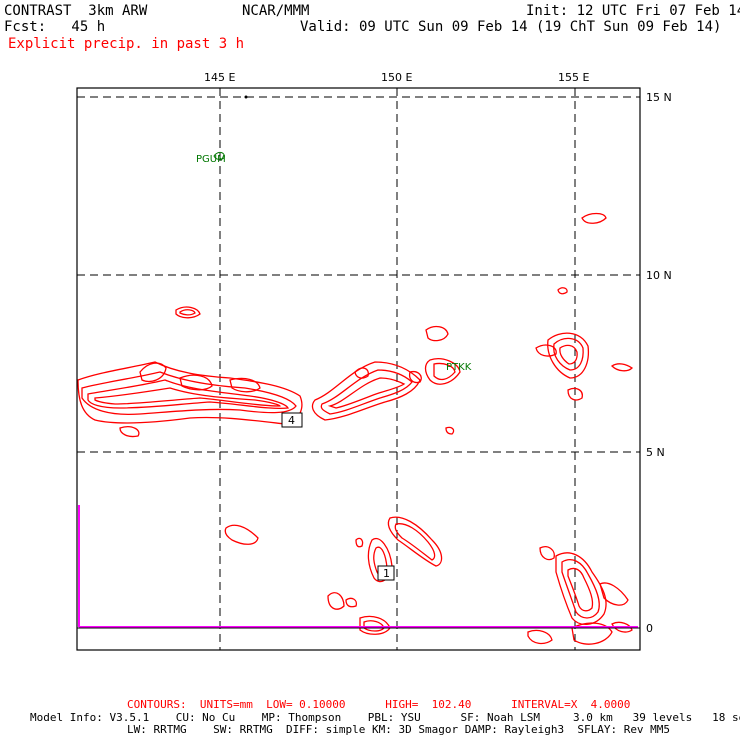  I want to click on contour-label-1: 1, so click(386, 573).